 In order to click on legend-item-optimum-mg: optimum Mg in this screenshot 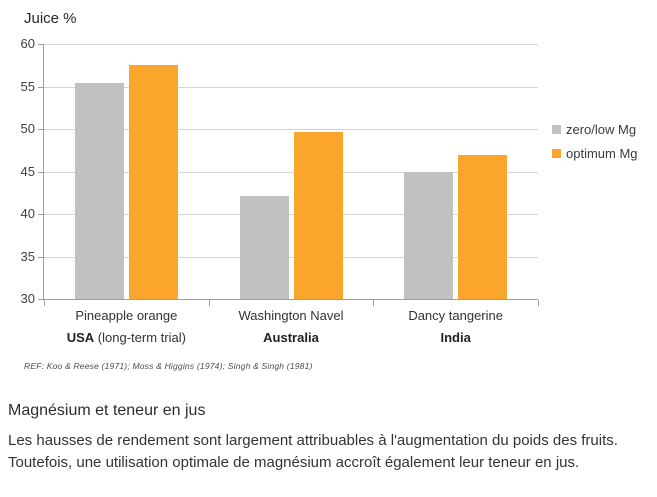, I will do `click(595, 153)`.